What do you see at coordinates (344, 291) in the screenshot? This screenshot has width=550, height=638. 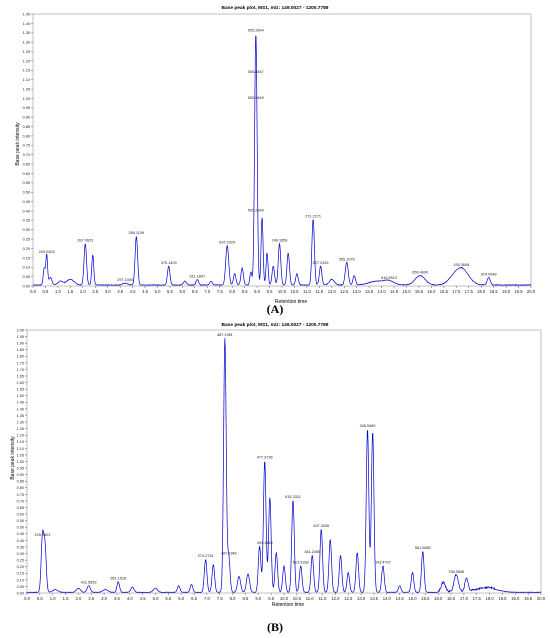 I see `chart-a-x-tick-label: 12.5` at bounding box center [344, 291].